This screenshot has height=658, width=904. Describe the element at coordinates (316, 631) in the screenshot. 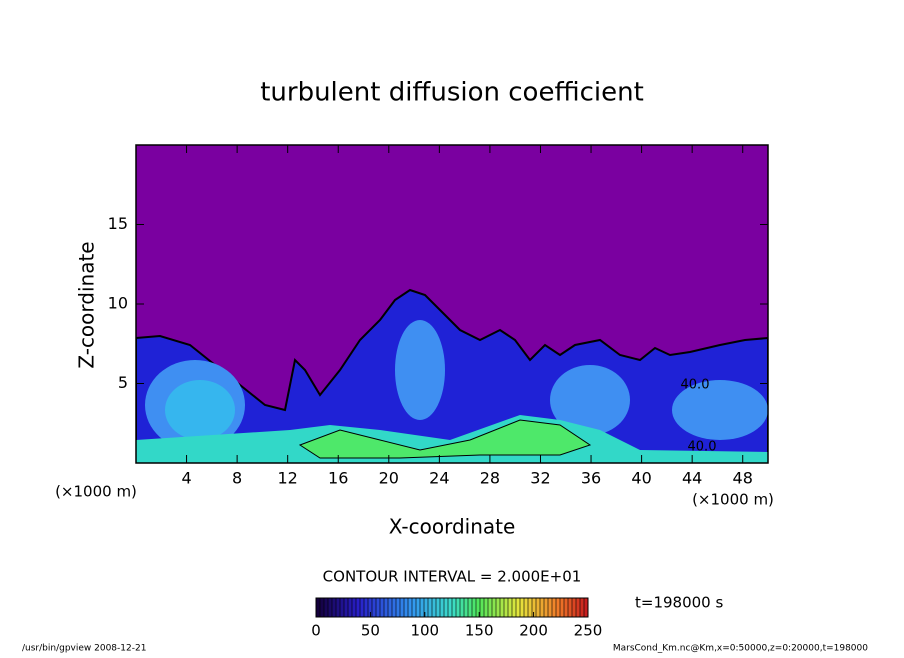

I see `colorbar-tick-label: 0` at that location.